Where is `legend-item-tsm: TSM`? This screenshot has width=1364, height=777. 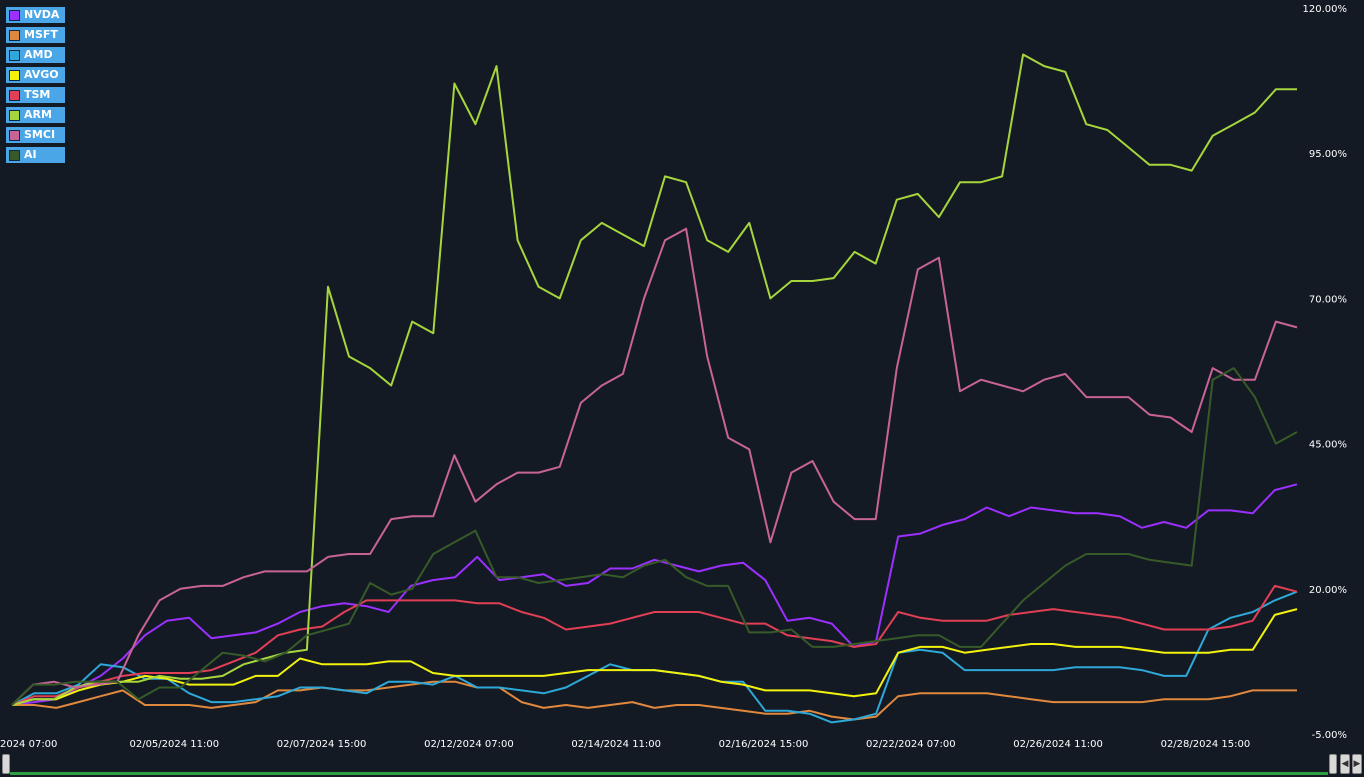
legend-item-tsm: TSM is located at coordinates (36, 95).